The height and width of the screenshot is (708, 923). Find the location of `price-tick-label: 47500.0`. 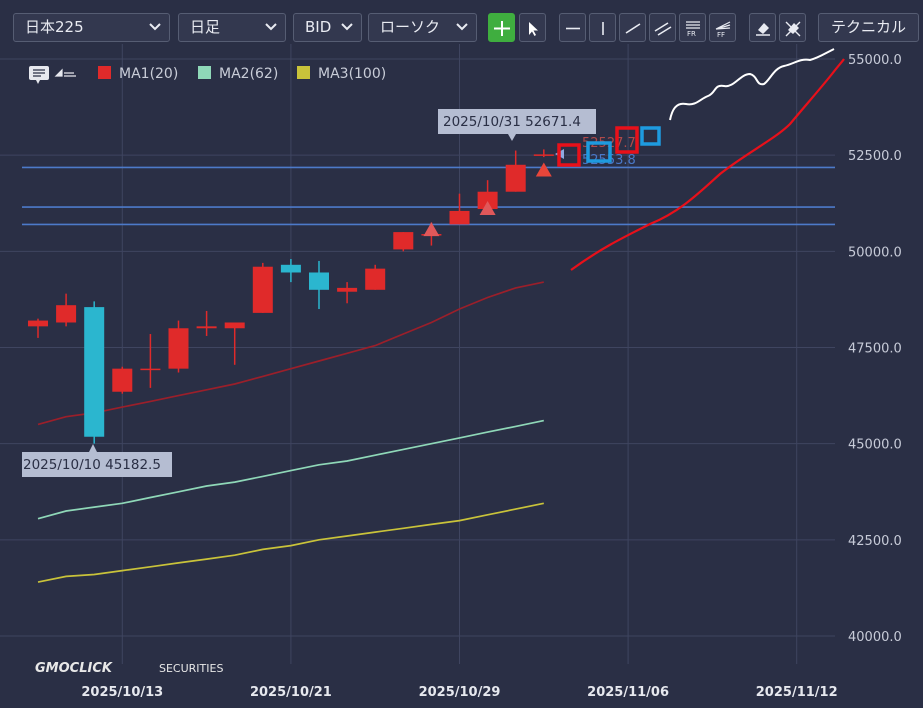

price-tick-label: 47500.0 is located at coordinates (875, 349).